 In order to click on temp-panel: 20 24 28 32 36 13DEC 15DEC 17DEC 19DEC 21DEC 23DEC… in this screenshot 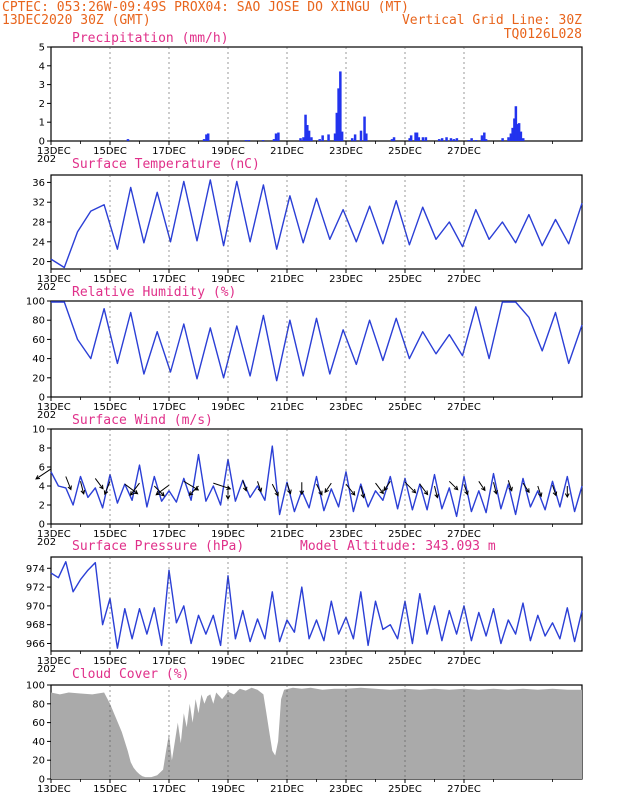, I will do `click(307, 233)`.